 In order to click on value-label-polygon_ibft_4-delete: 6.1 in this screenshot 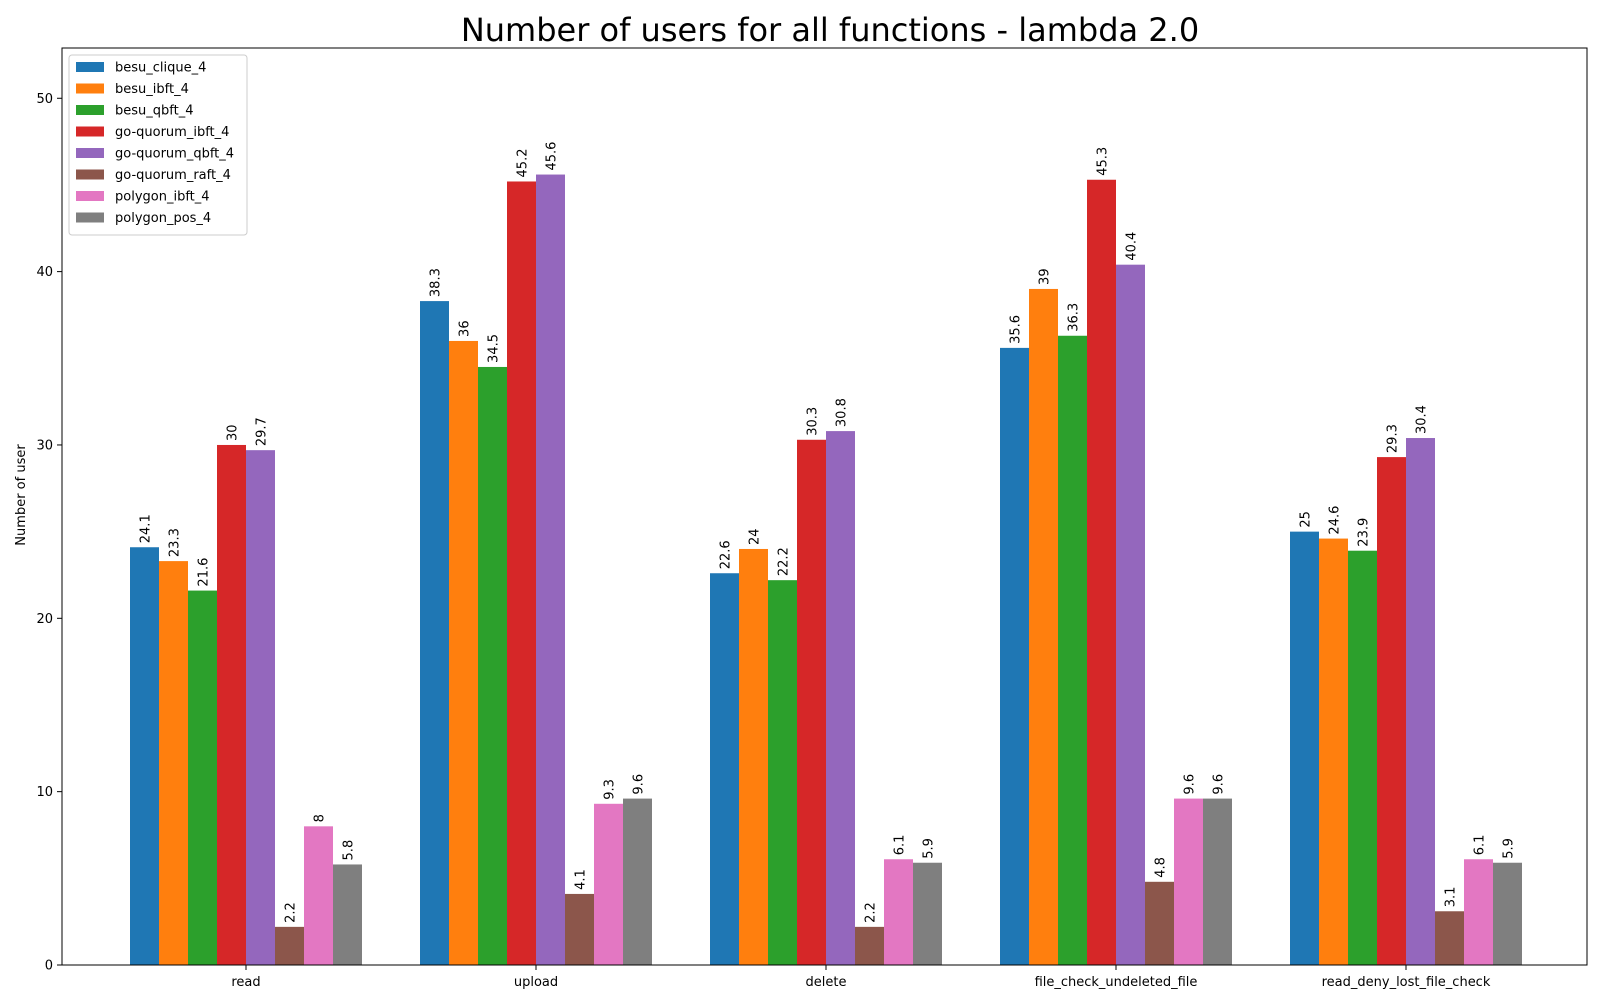, I will do `click(900, 845)`.